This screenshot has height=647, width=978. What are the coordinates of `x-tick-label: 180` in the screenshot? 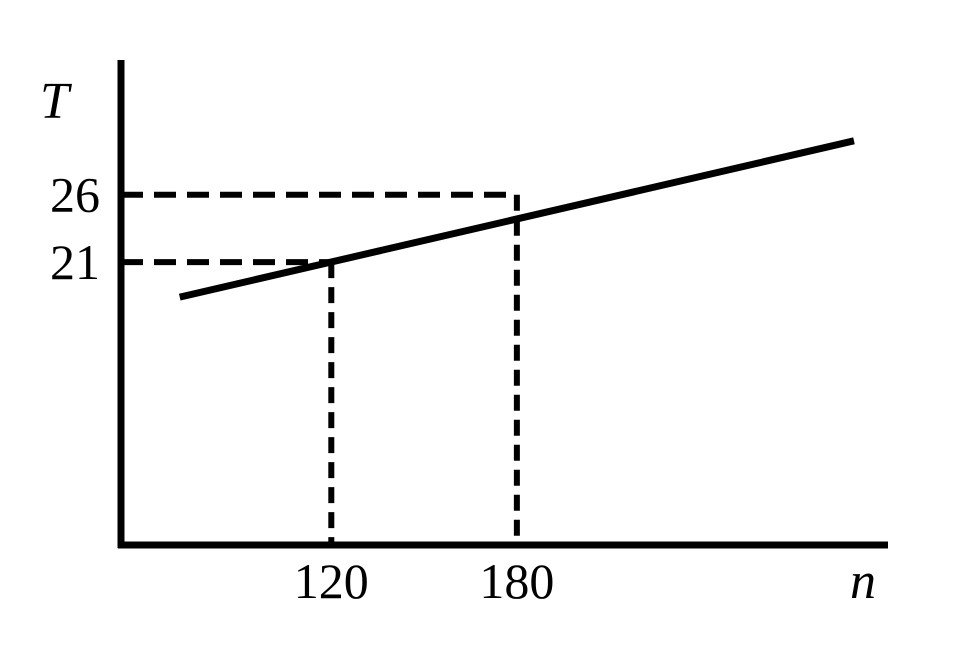 It's located at (516, 581).